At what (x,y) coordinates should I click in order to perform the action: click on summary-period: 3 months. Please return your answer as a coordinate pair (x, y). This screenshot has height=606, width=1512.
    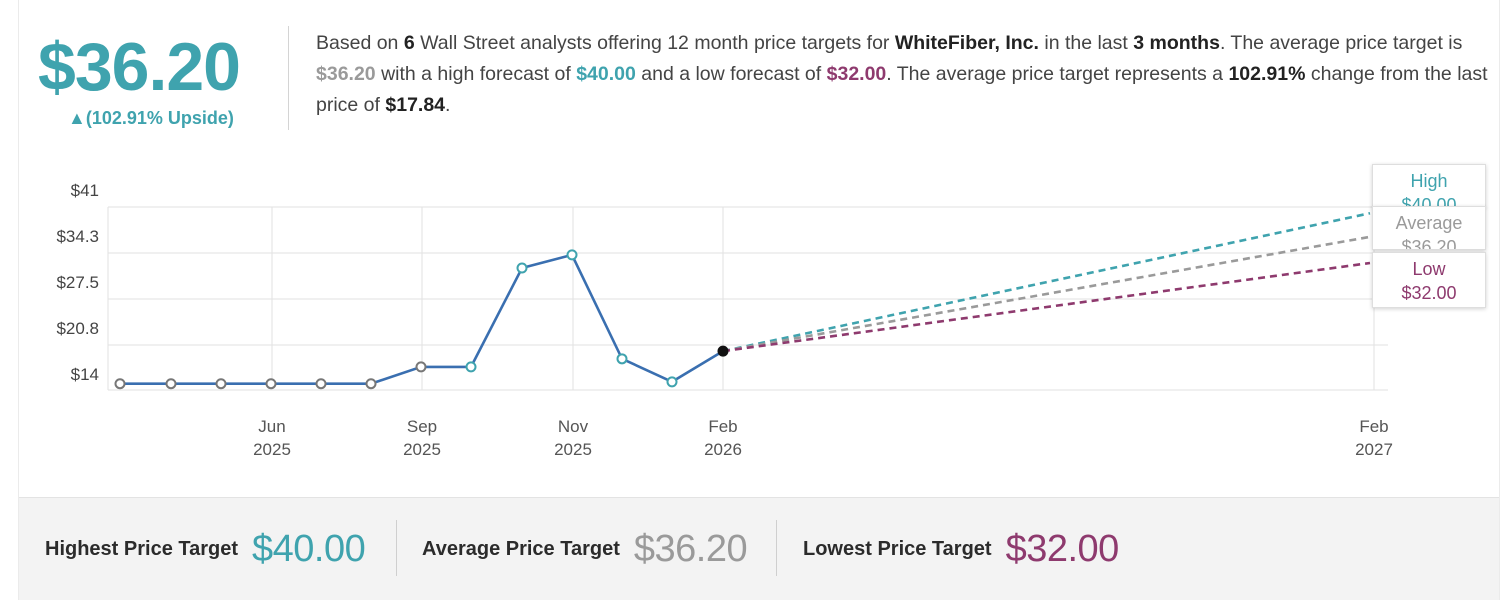
    Looking at the image, I should click on (1176, 43).